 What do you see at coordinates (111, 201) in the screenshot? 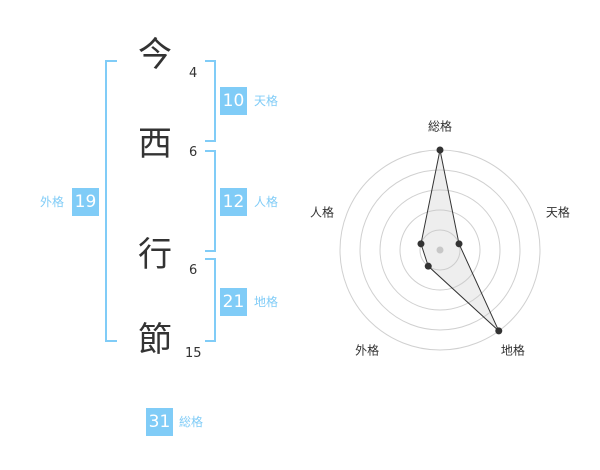
I see `gaikaku-bracket` at bounding box center [111, 201].